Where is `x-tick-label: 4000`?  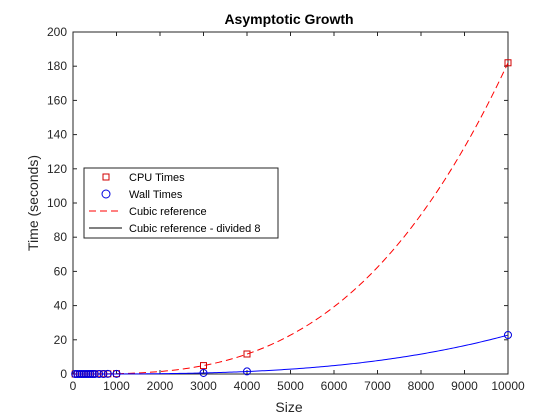 x-tick-label: 4000 is located at coordinates (247, 386).